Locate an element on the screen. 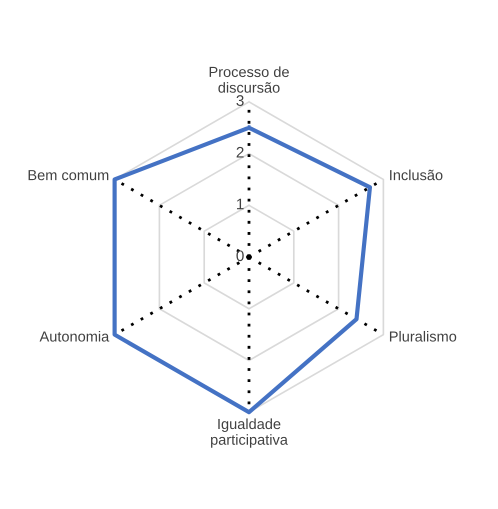 This screenshot has width=498, height=509. spoke-label: Igualdade participativa is located at coordinates (249, 433).